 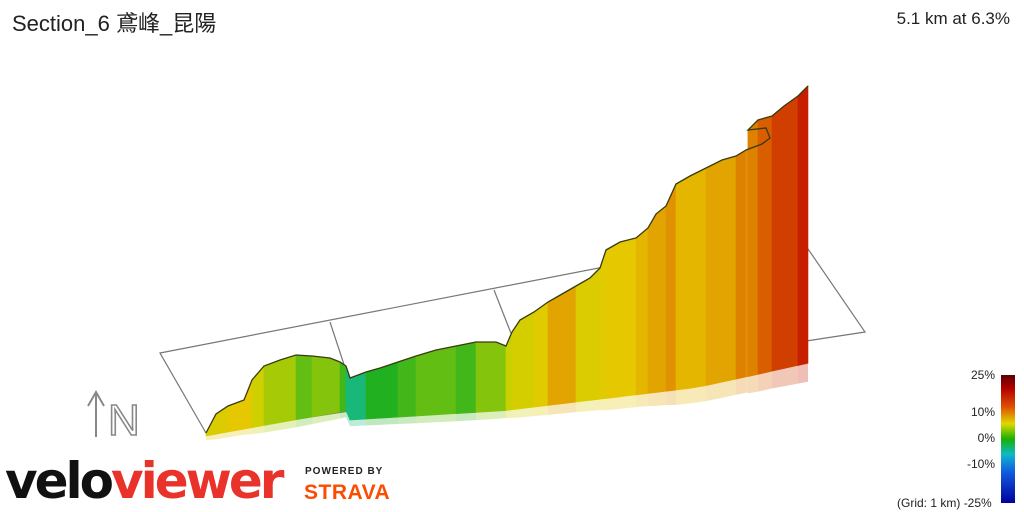 I want to click on legend-tick: -10%, so click(x=980, y=464).